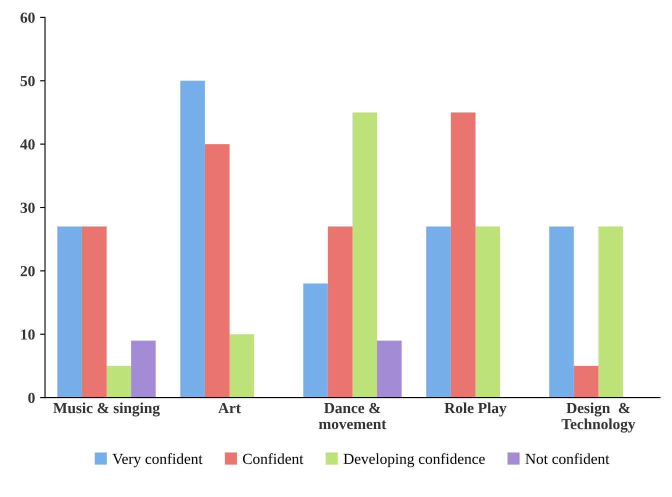 The width and height of the screenshot is (672, 497). I want to click on x-tick-label: Role Play, so click(475, 409).